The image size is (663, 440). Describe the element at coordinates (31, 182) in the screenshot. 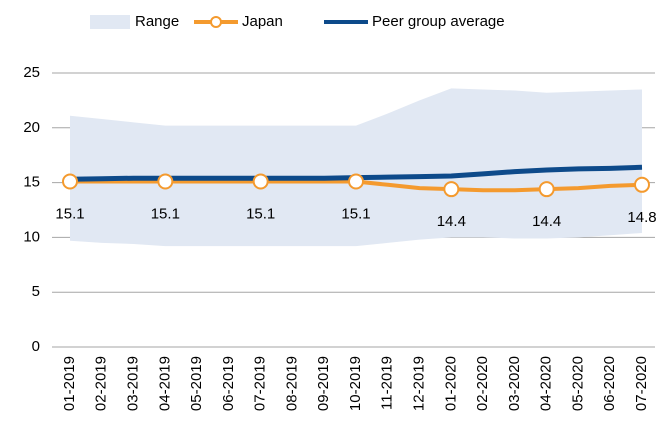

I see `y-tick-label: 15` at that location.